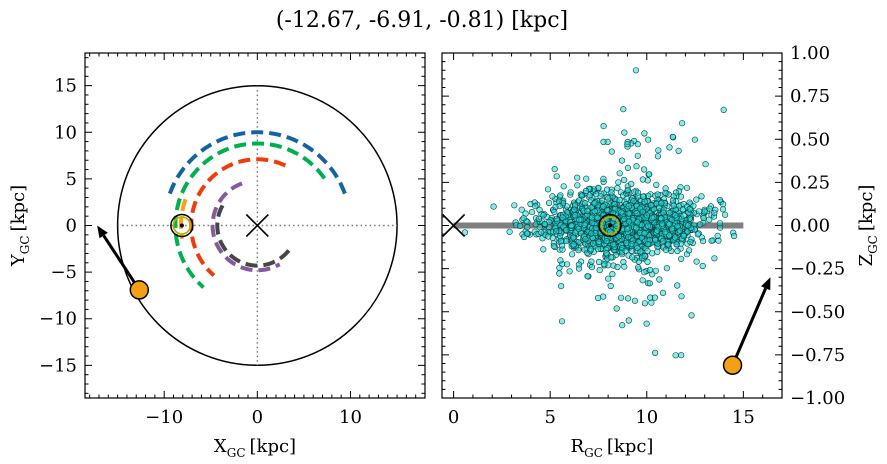 Image resolution: width=887 pixels, height=464 pixels. Describe the element at coordinates (65, 86) in the screenshot. I see `top-down-y-tick-label: 15` at that location.